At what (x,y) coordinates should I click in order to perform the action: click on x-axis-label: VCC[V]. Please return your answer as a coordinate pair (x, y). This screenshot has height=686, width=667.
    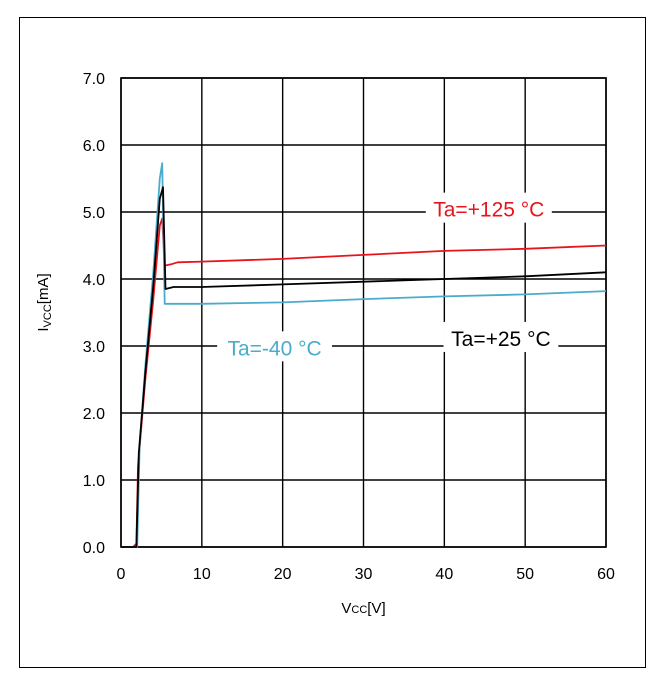
    Looking at the image, I should click on (363, 608).